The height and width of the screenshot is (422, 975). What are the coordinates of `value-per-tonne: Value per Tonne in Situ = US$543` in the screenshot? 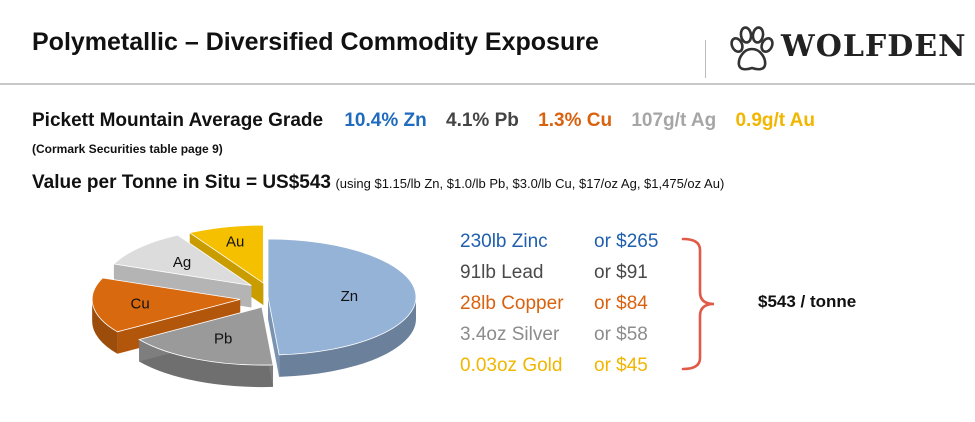 It's located at (181, 182).